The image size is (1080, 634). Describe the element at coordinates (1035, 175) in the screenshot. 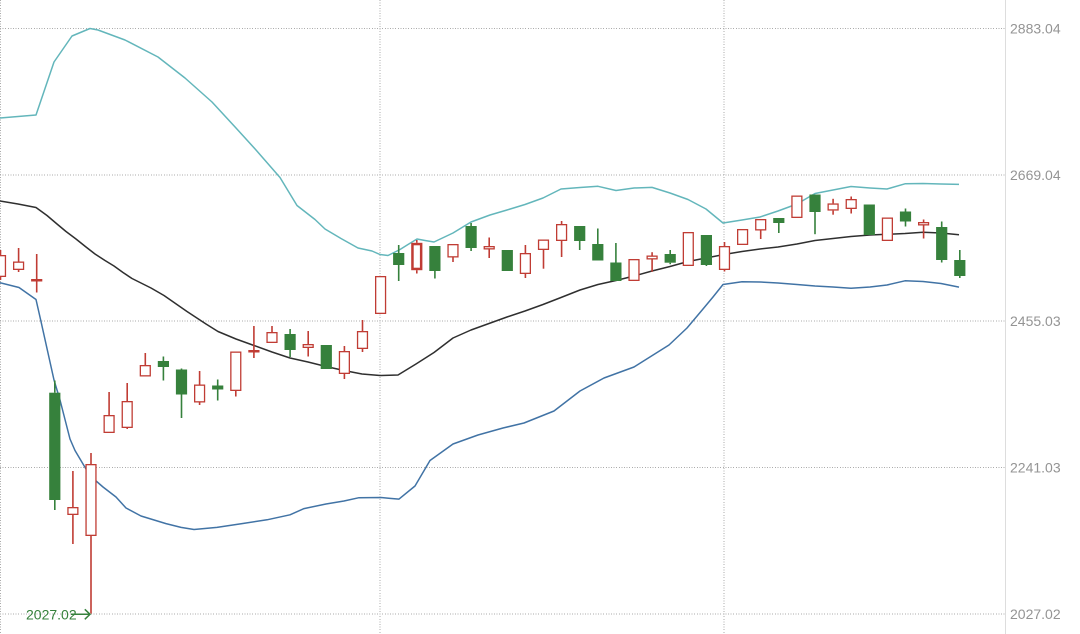

I see `svg-text: 2669.04` at that location.